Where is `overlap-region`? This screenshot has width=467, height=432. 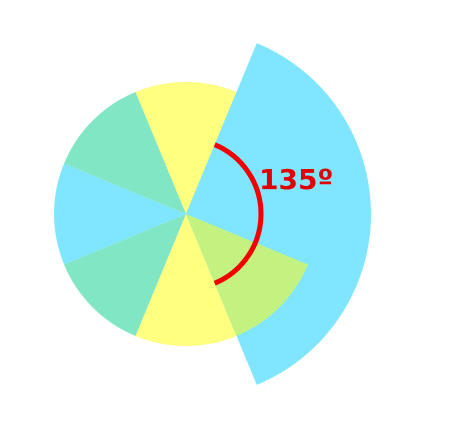 overlap-region is located at coordinates (247, 275).